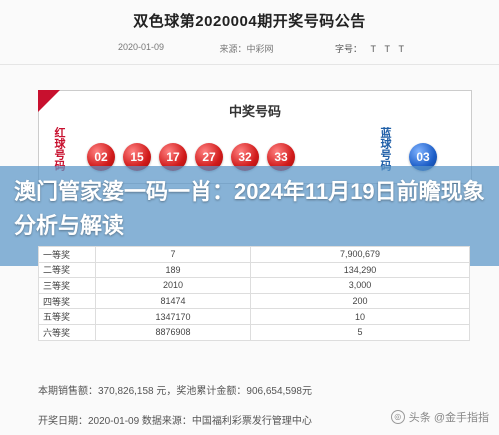  I want to click on font-size-small-button: T, so click(373, 49).